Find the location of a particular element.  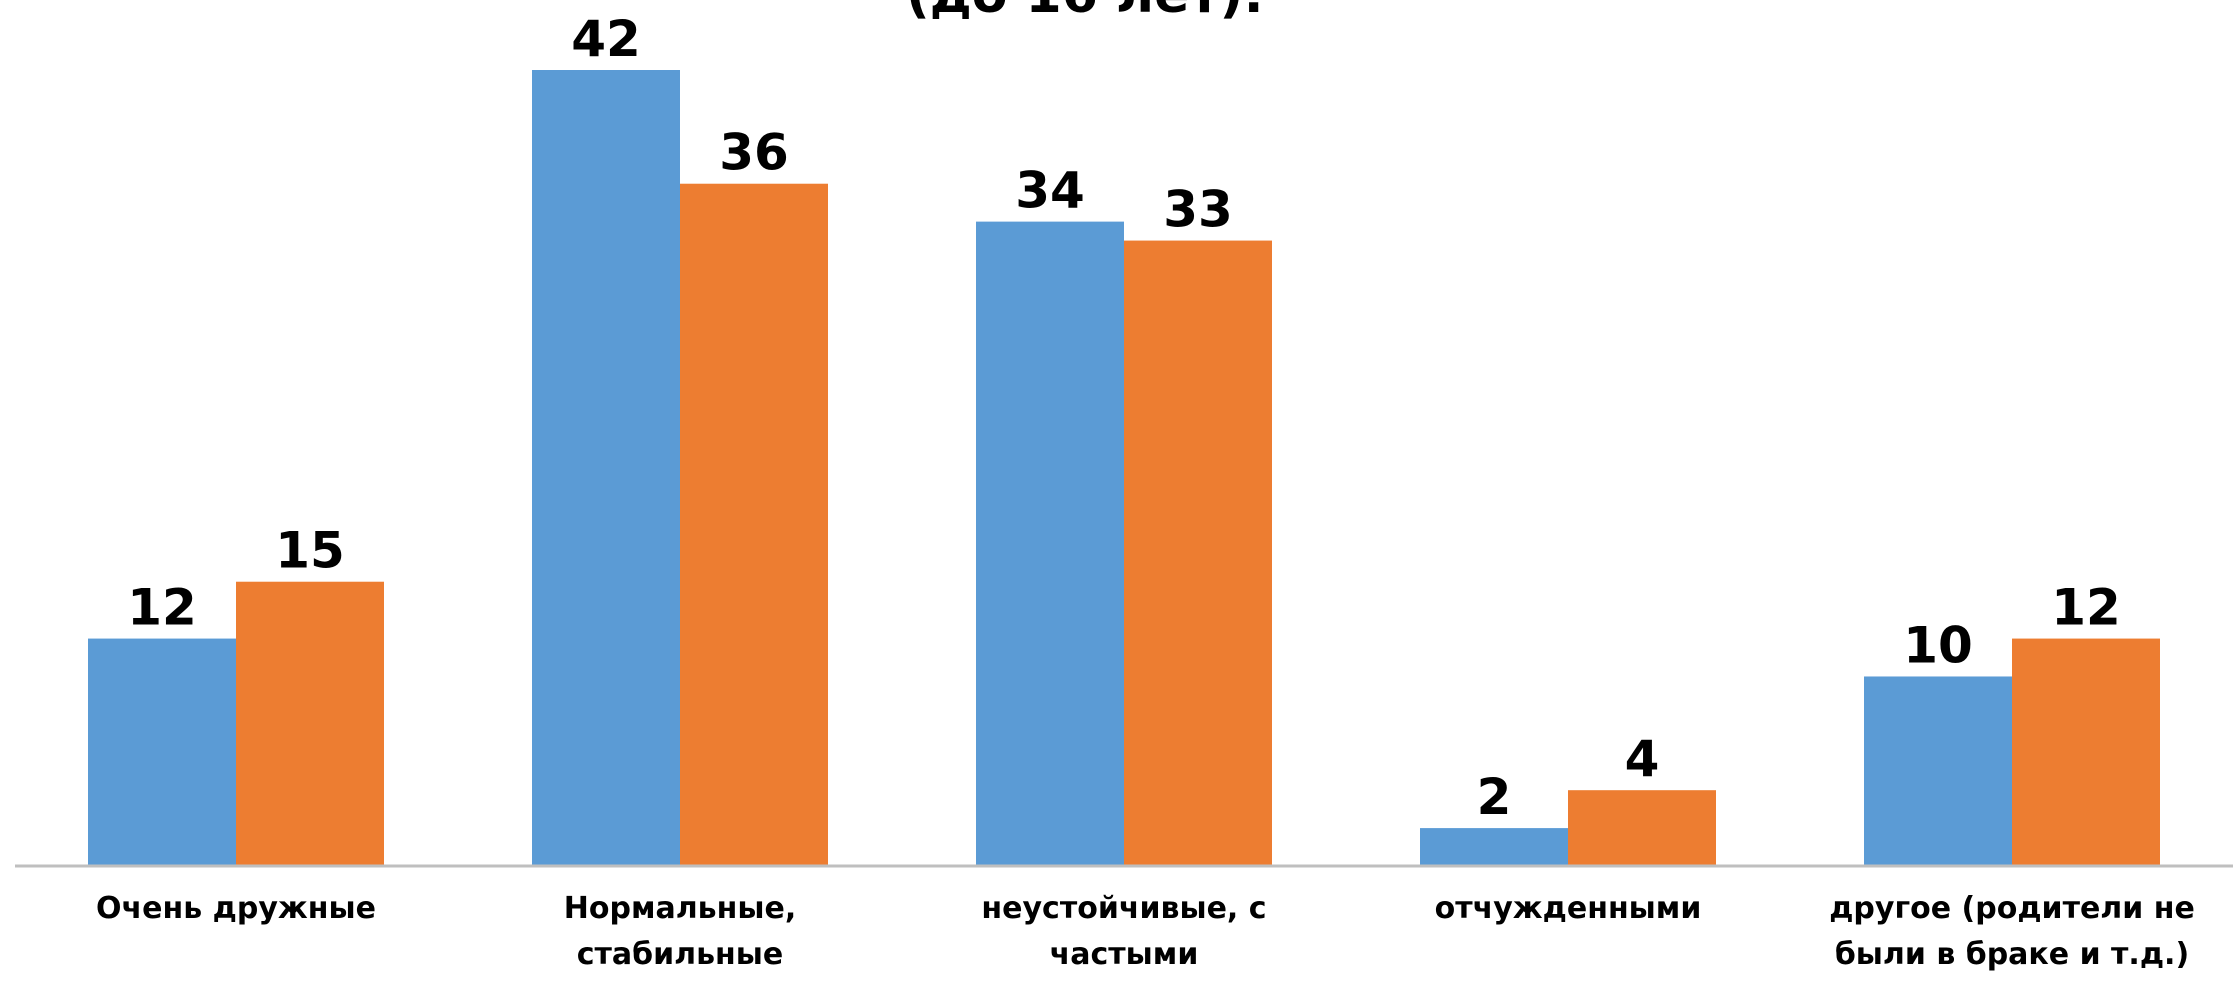

category-label-3-line1: неустойчивые, с is located at coordinates (1123, 908).